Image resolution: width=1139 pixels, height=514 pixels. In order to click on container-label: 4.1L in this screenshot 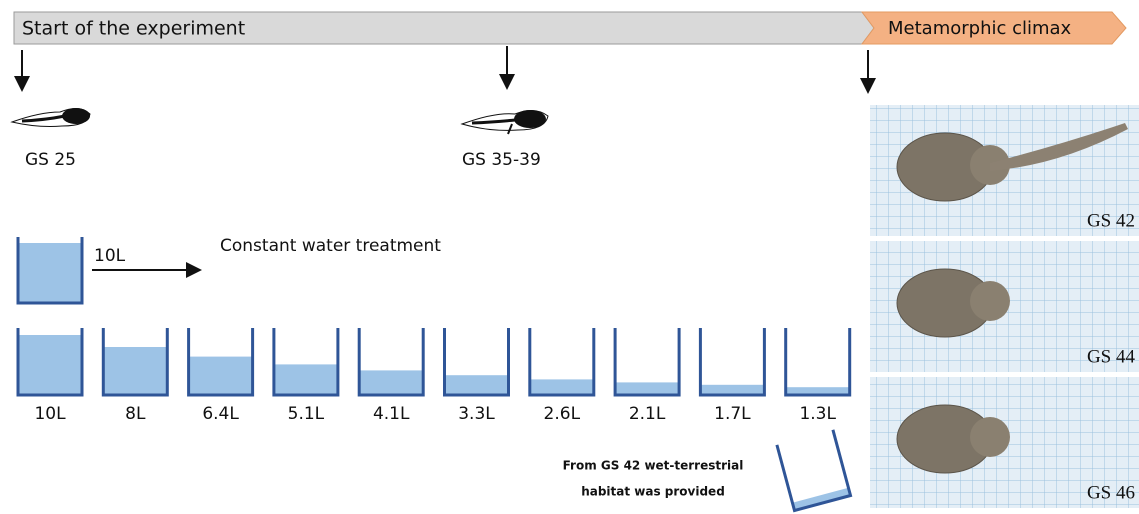, I will do `click(391, 414)`.